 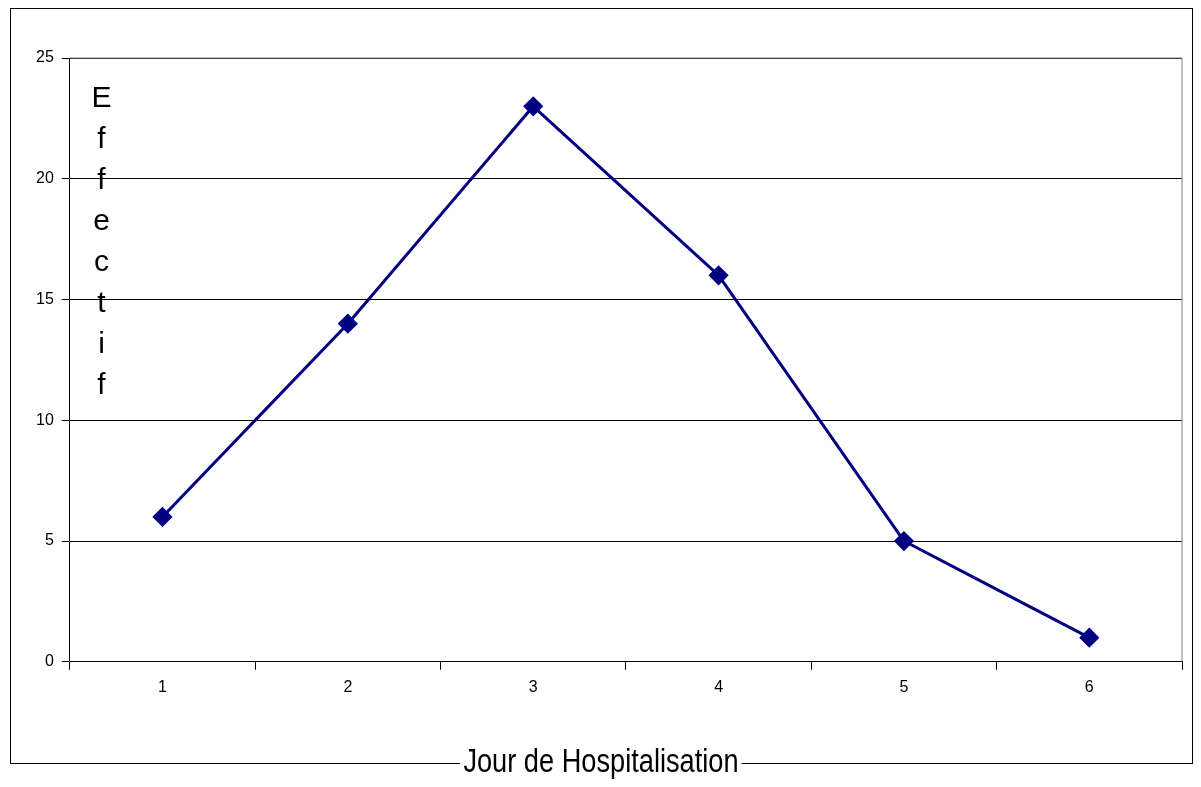 What do you see at coordinates (719, 686) in the screenshot?
I see `x-tick-label: 4` at bounding box center [719, 686].